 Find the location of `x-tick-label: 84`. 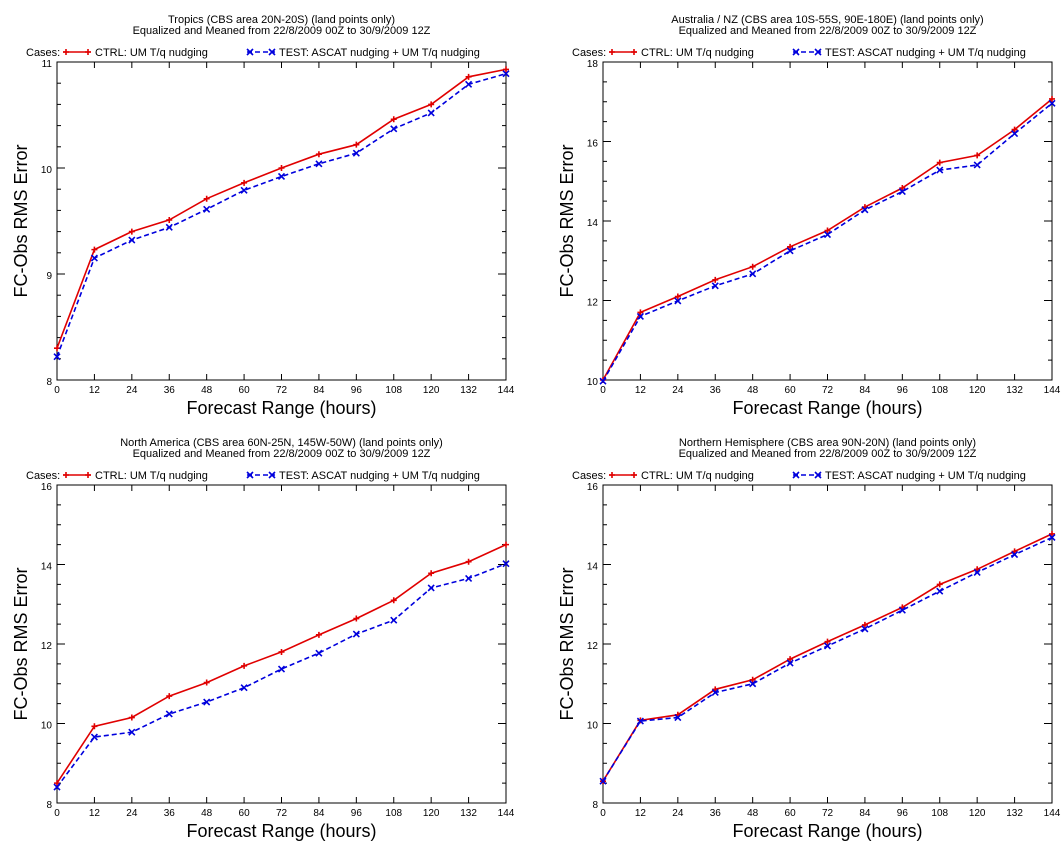

x-tick-label: 84 is located at coordinates (865, 390).